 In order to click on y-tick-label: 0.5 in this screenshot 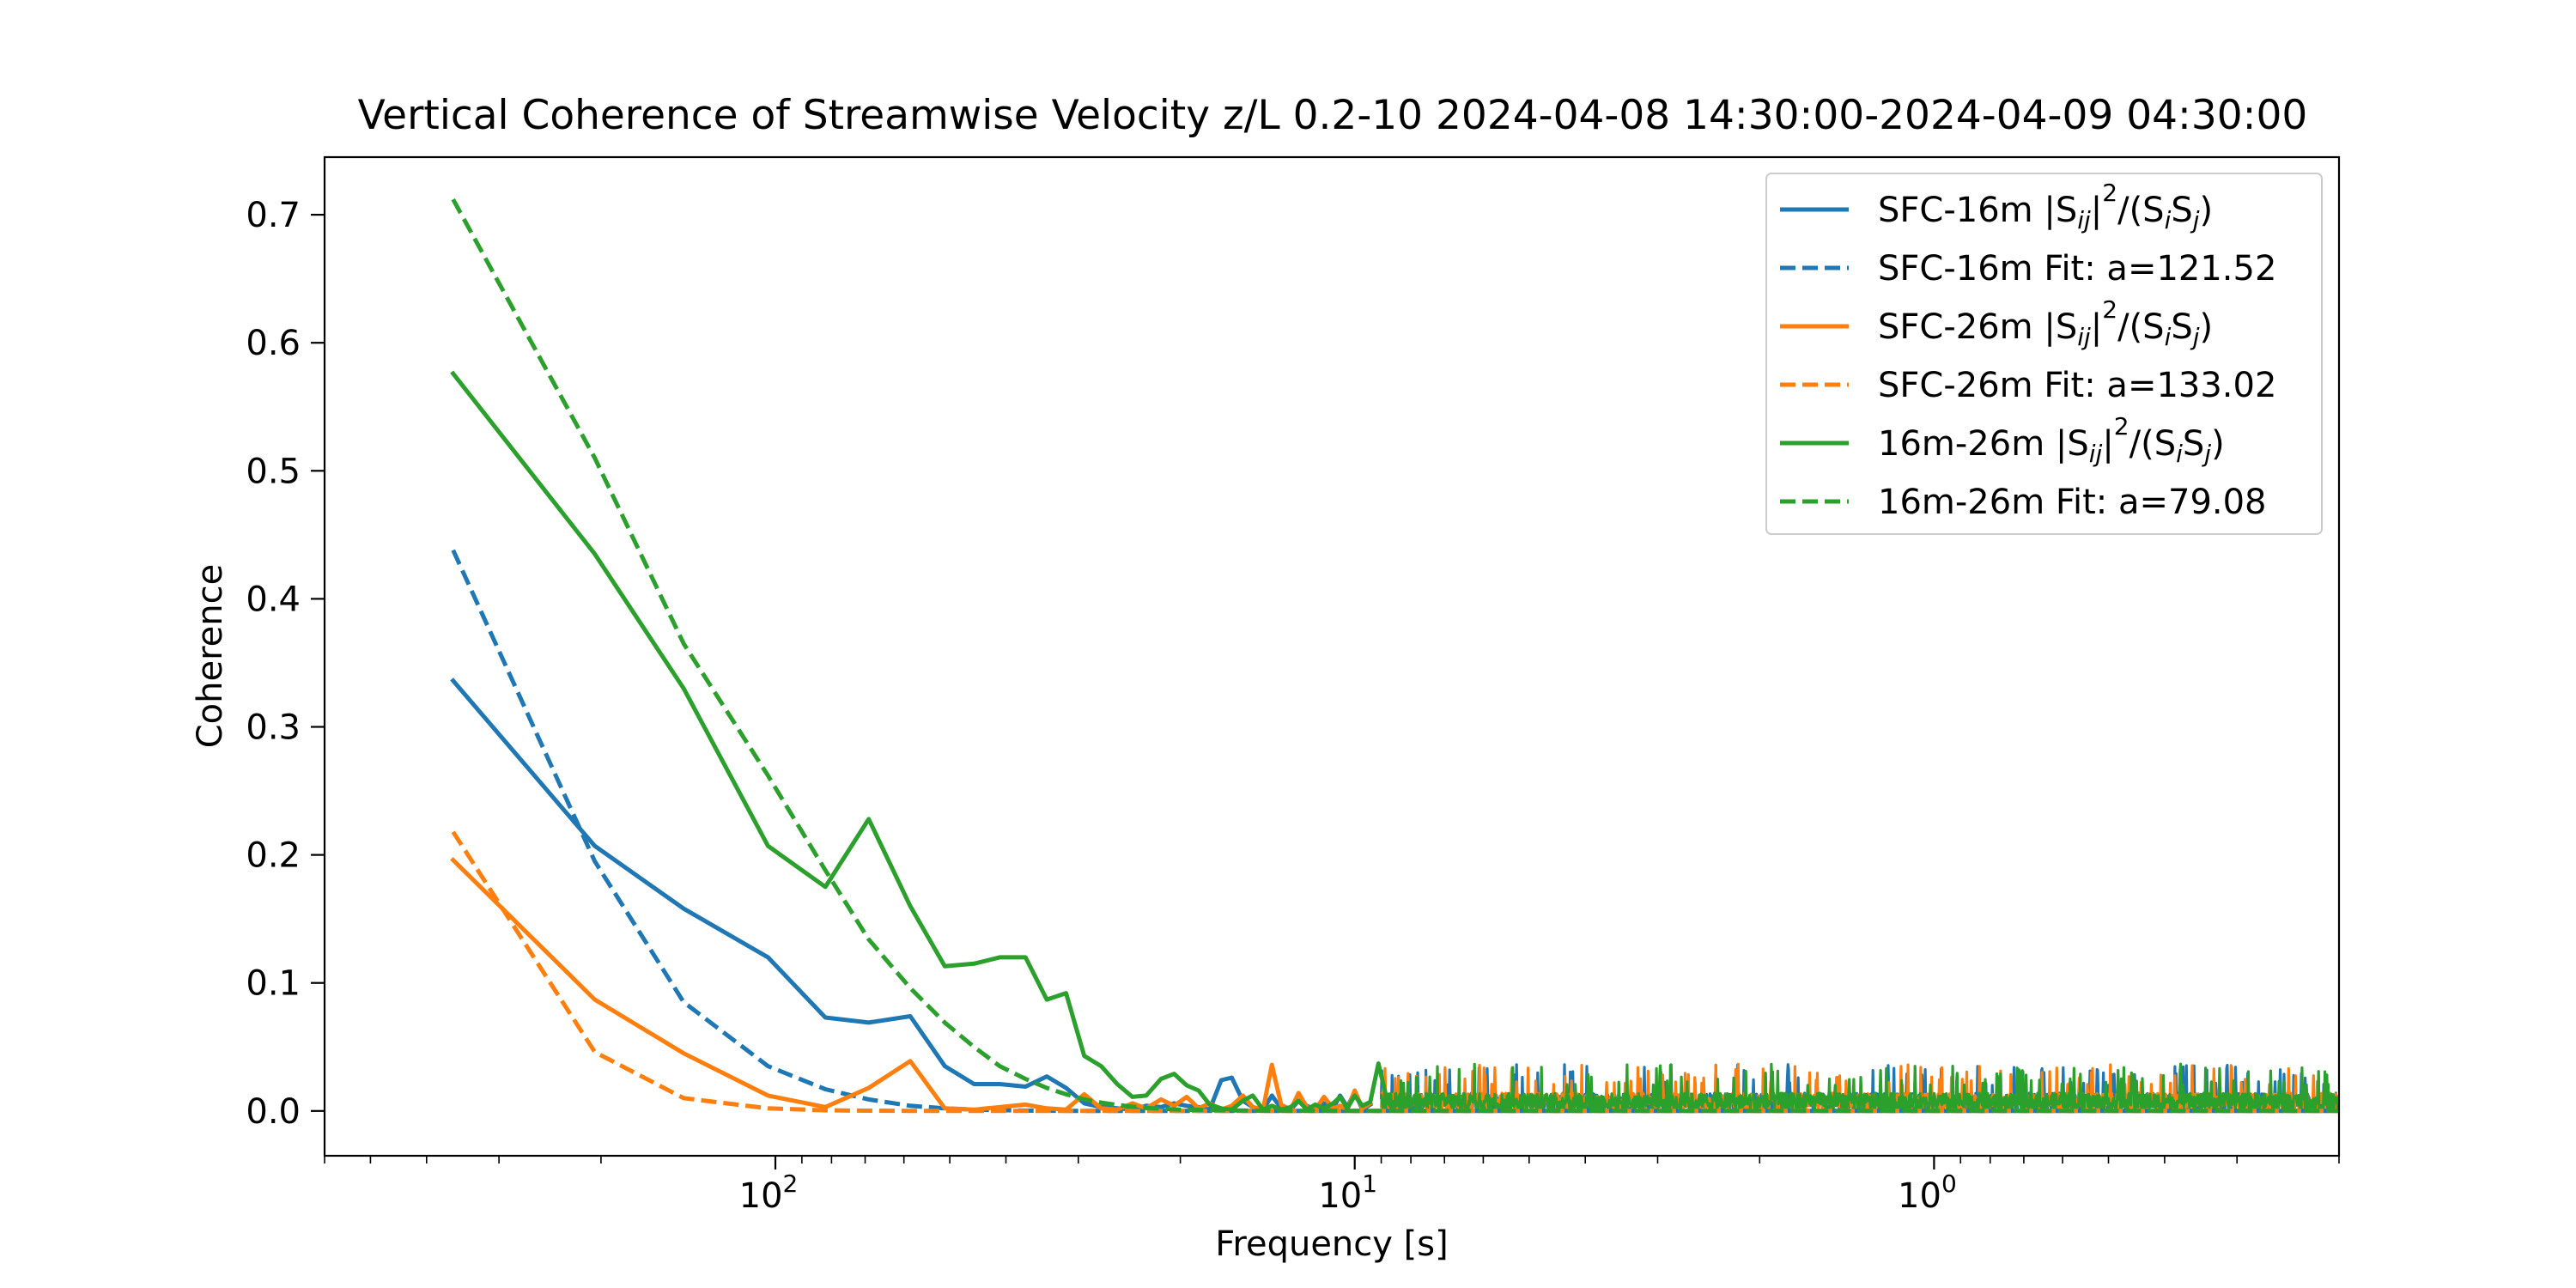, I will do `click(273, 472)`.